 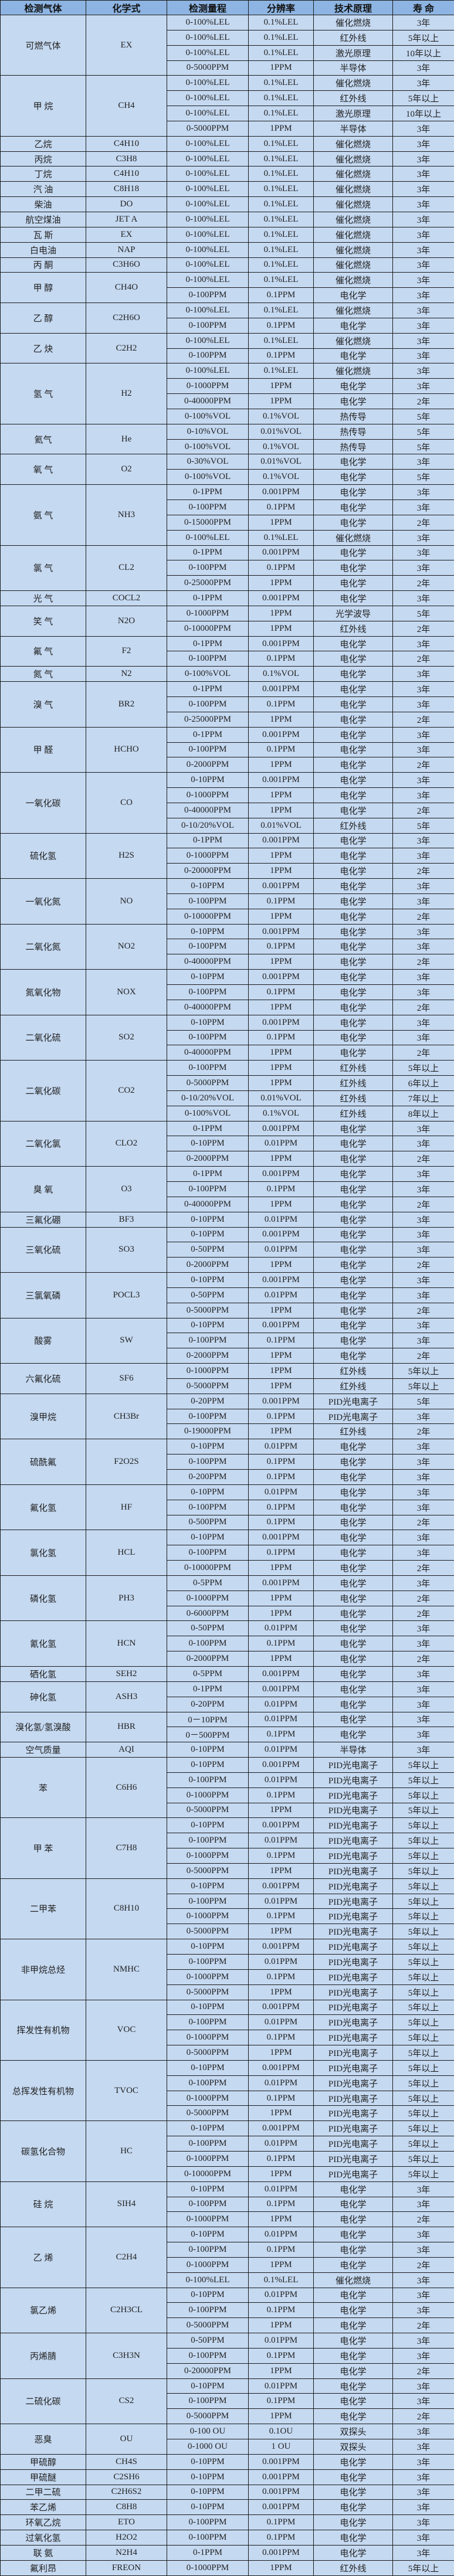 What do you see at coordinates (281, 416) in the screenshot?
I see `resolution-cell: 0.1%VOL` at bounding box center [281, 416].